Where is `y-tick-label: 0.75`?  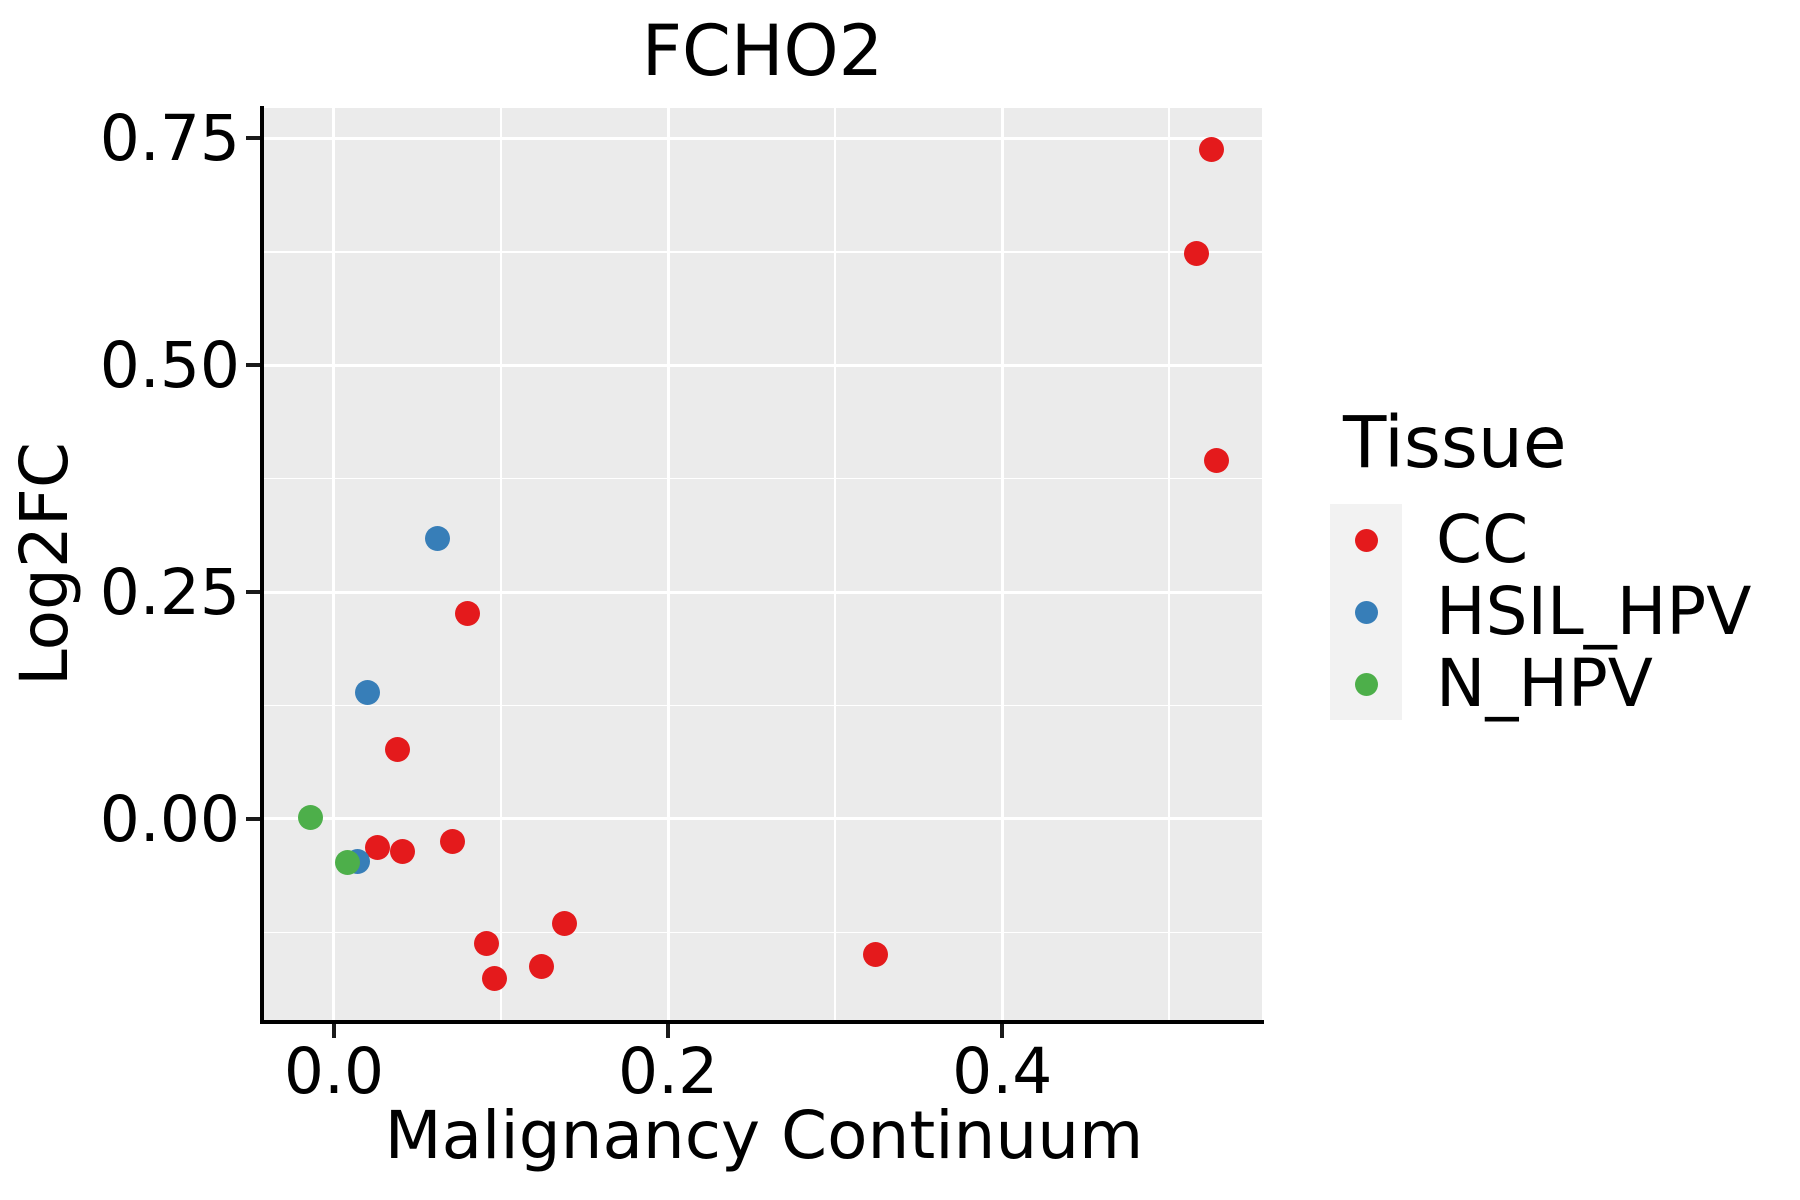
y-tick-label: 0.75 is located at coordinates (169, 139).